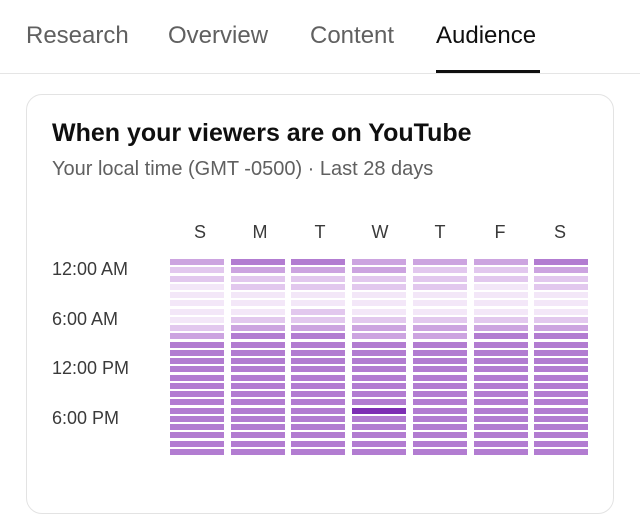 This screenshot has height=514, width=640. I want to click on tab-content: Content, so click(352, 35).